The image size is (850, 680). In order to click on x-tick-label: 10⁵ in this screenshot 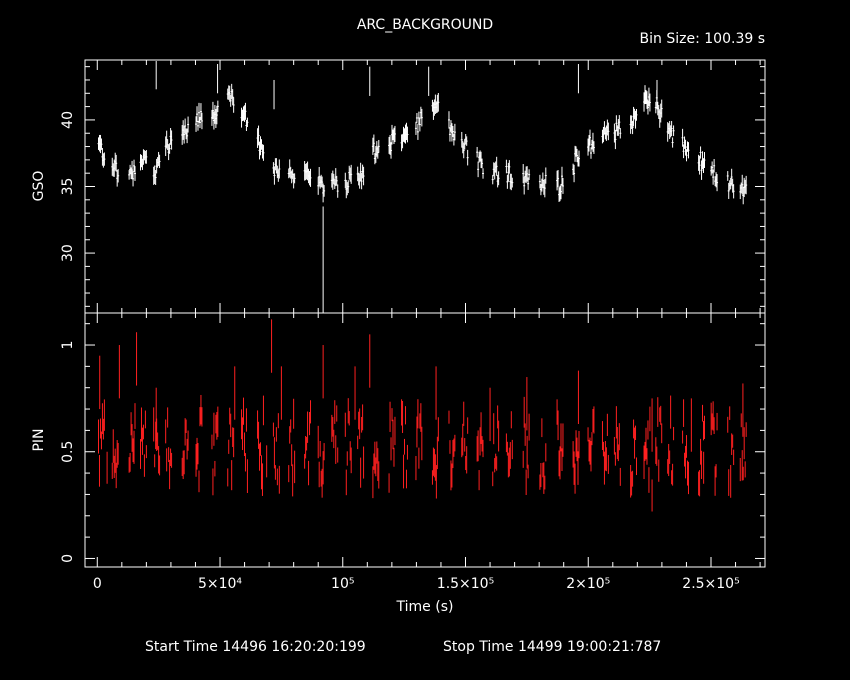, I will do `click(342, 584)`.